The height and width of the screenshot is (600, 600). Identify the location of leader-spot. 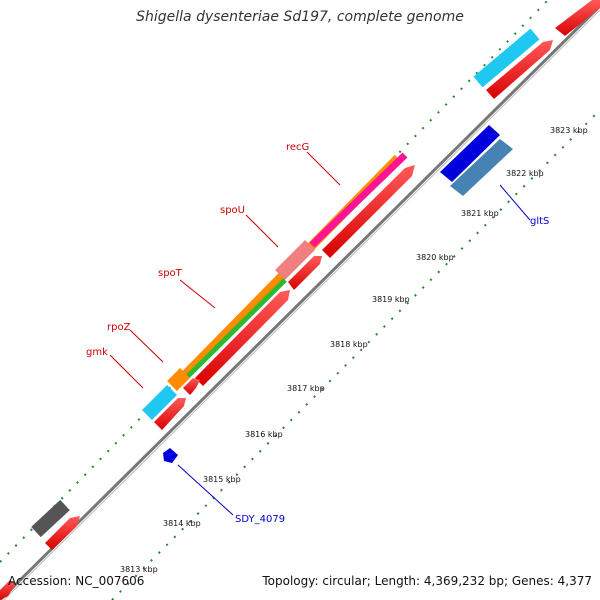
(197, 294).